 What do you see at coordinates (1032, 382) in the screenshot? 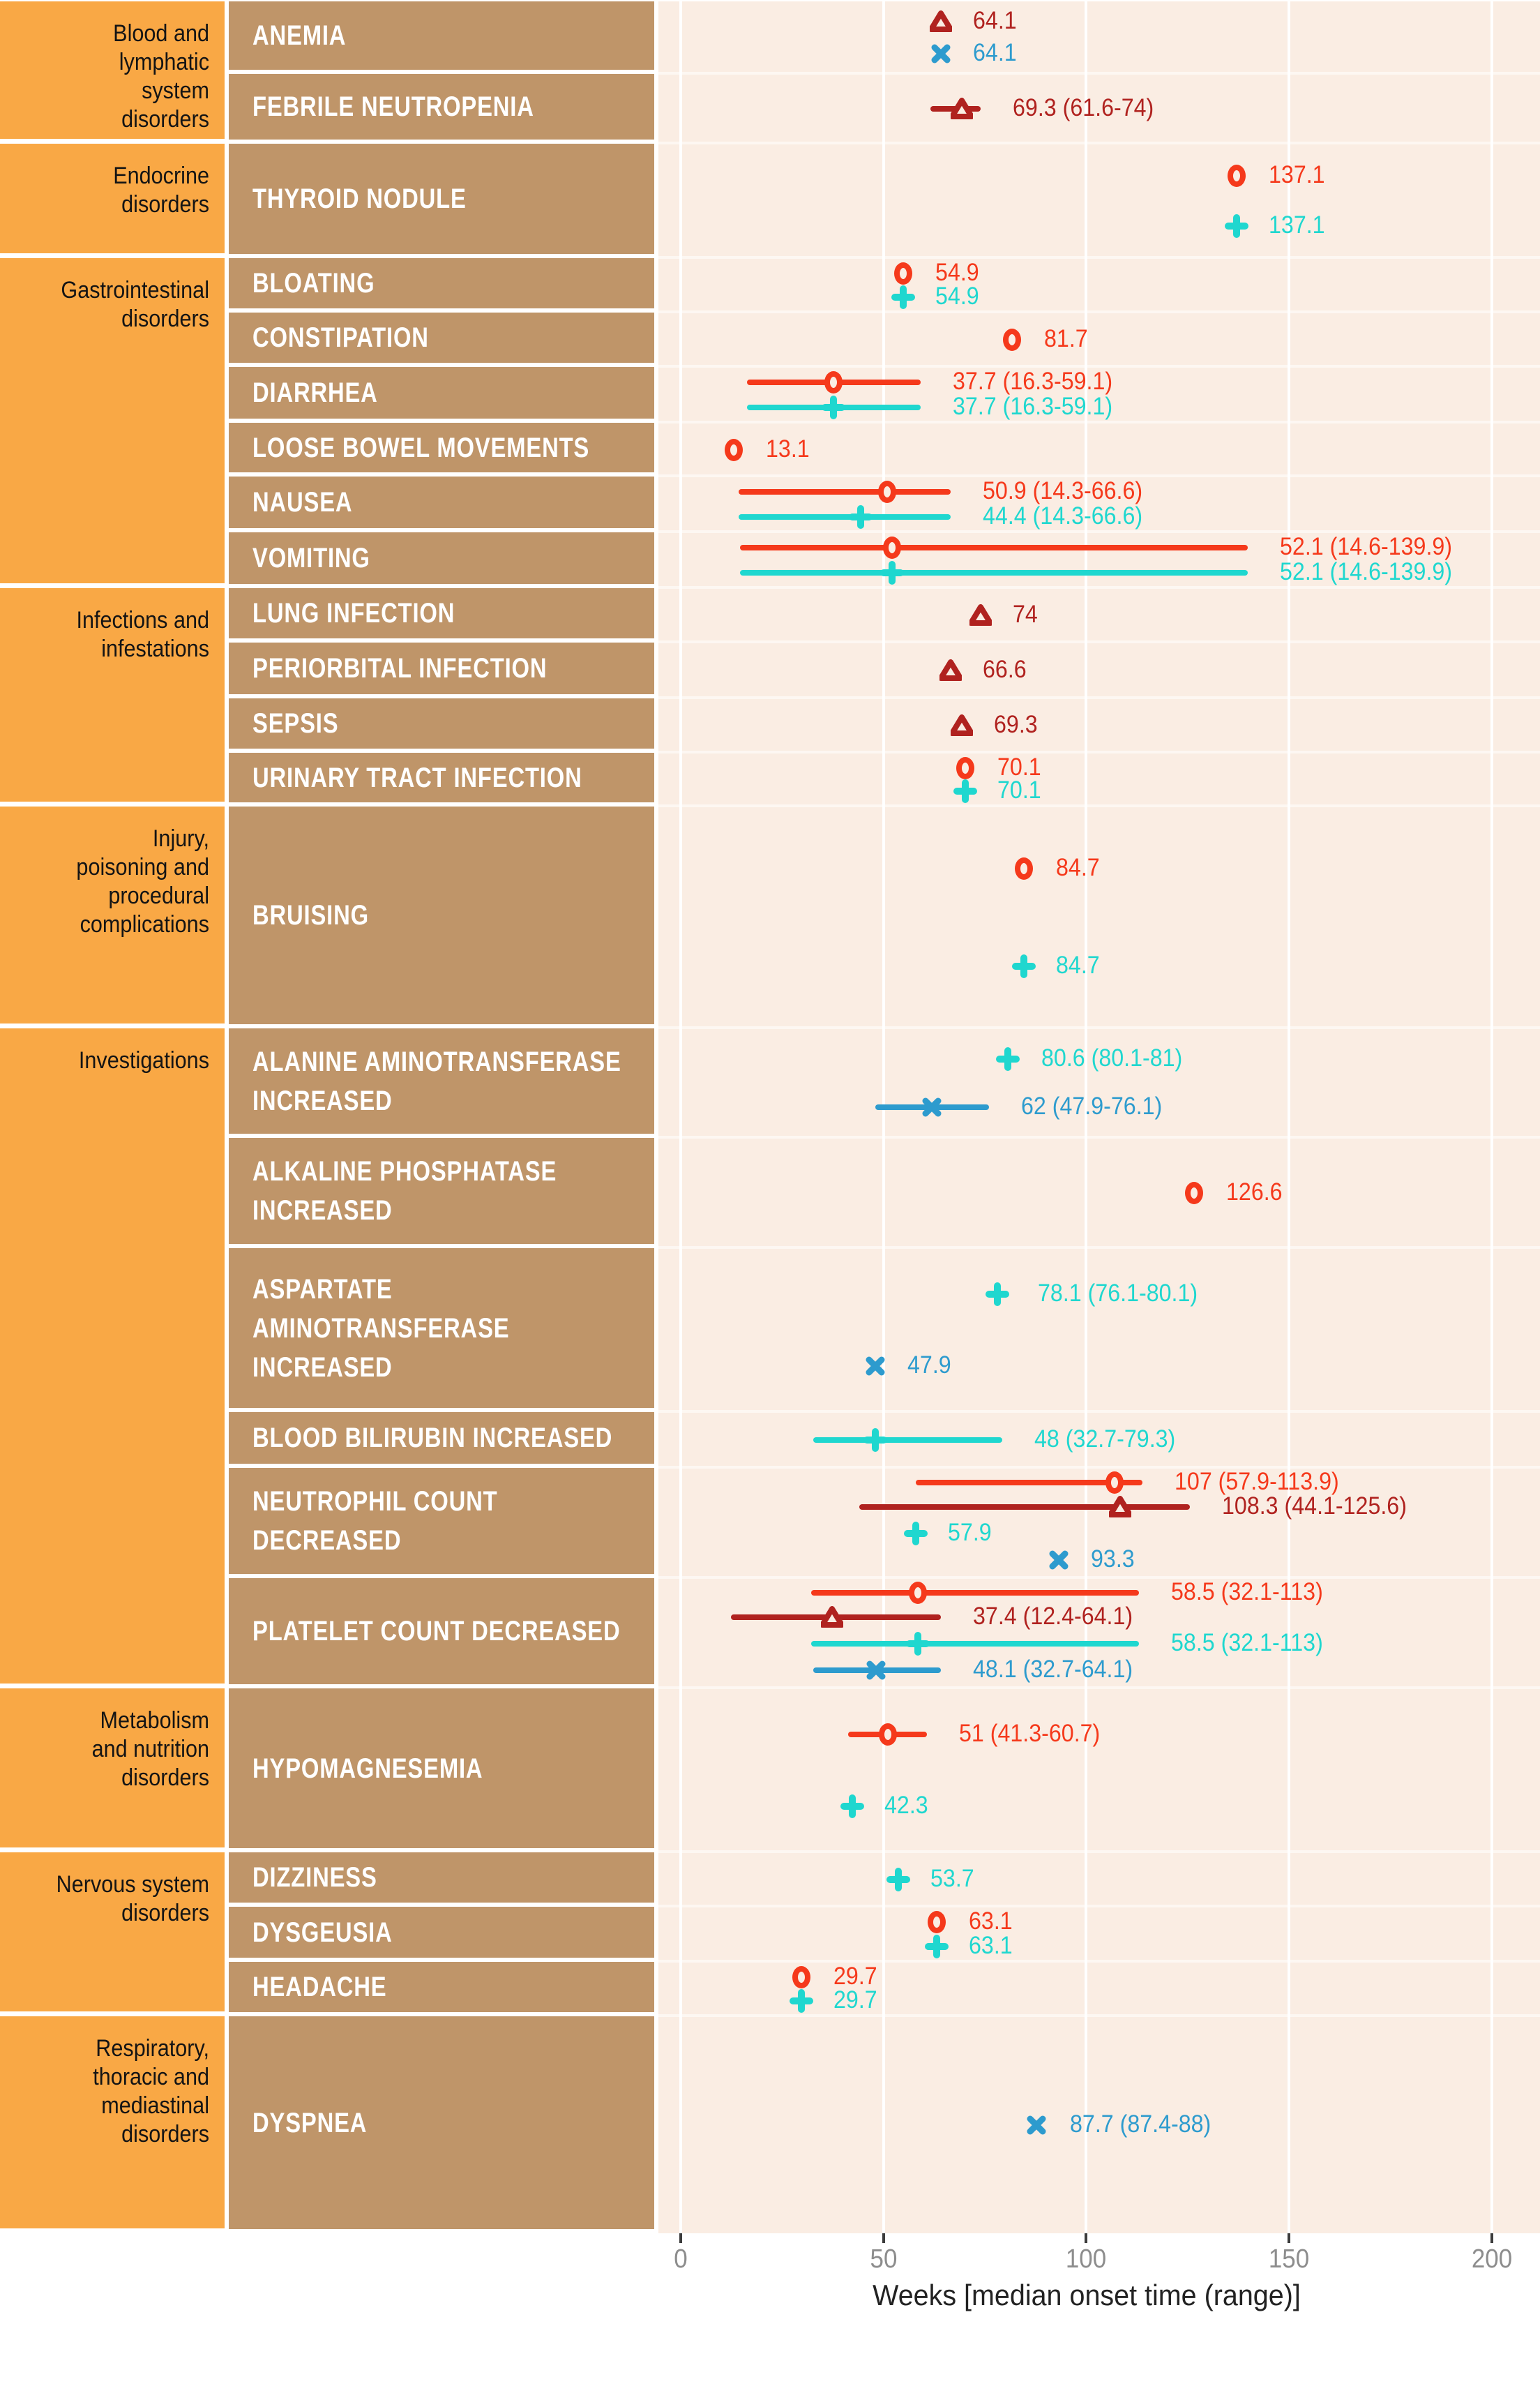
I see `value-label: 37.7 (16.3-59.1)` at bounding box center [1032, 382].